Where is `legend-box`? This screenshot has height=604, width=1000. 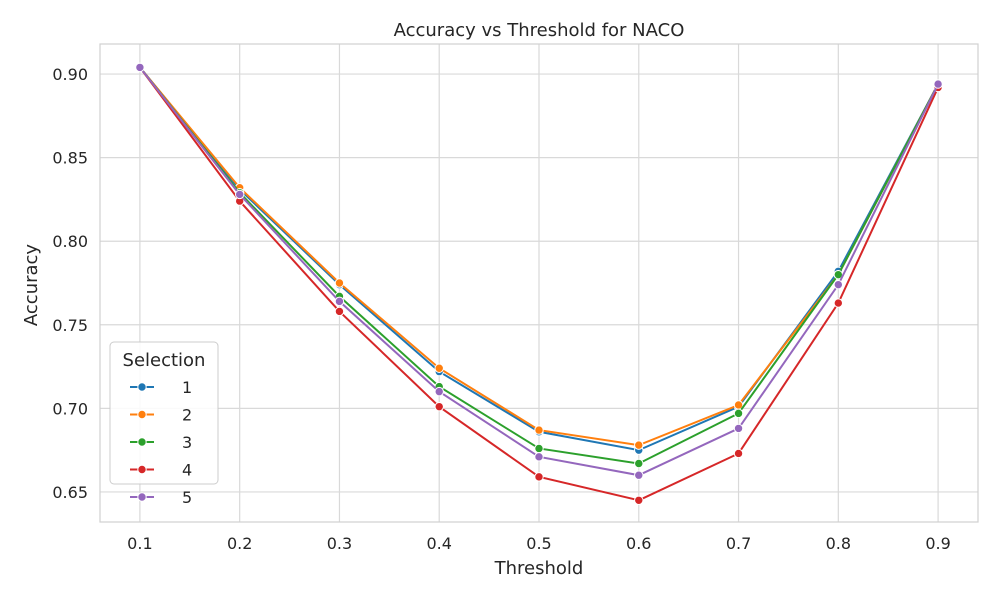 legend-box is located at coordinates (164, 413).